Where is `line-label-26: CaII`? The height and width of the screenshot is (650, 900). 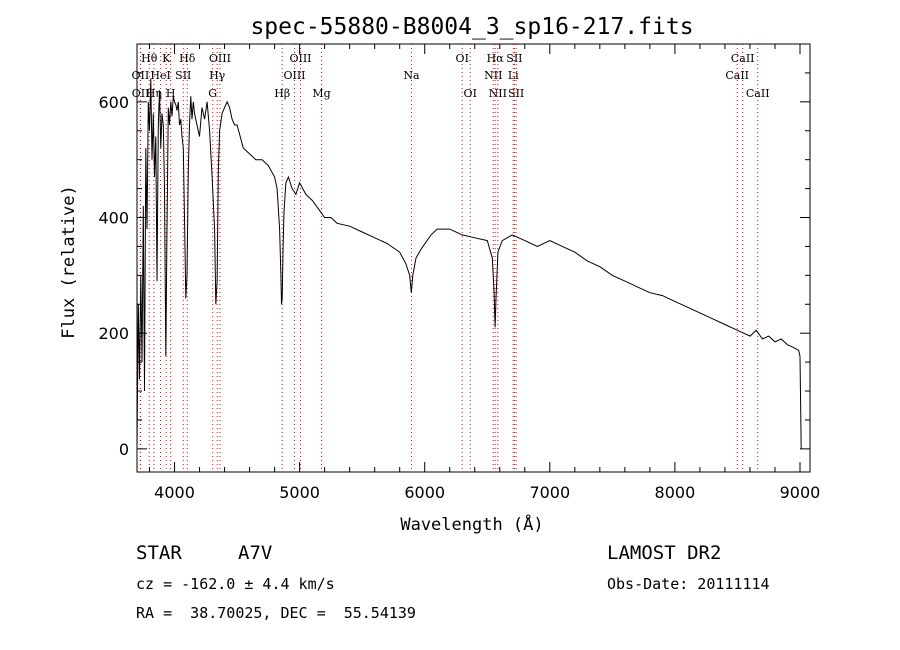
line-label-26: CaII is located at coordinates (737, 75).